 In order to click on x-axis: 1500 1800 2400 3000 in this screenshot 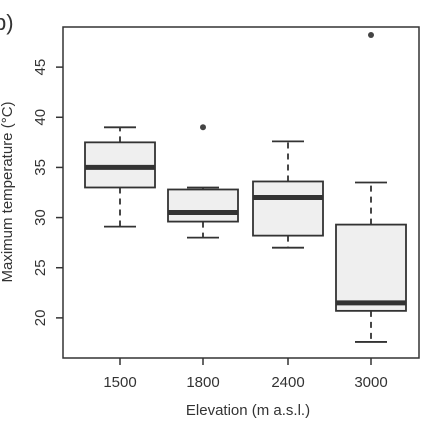, I will do `click(245, 374)`.